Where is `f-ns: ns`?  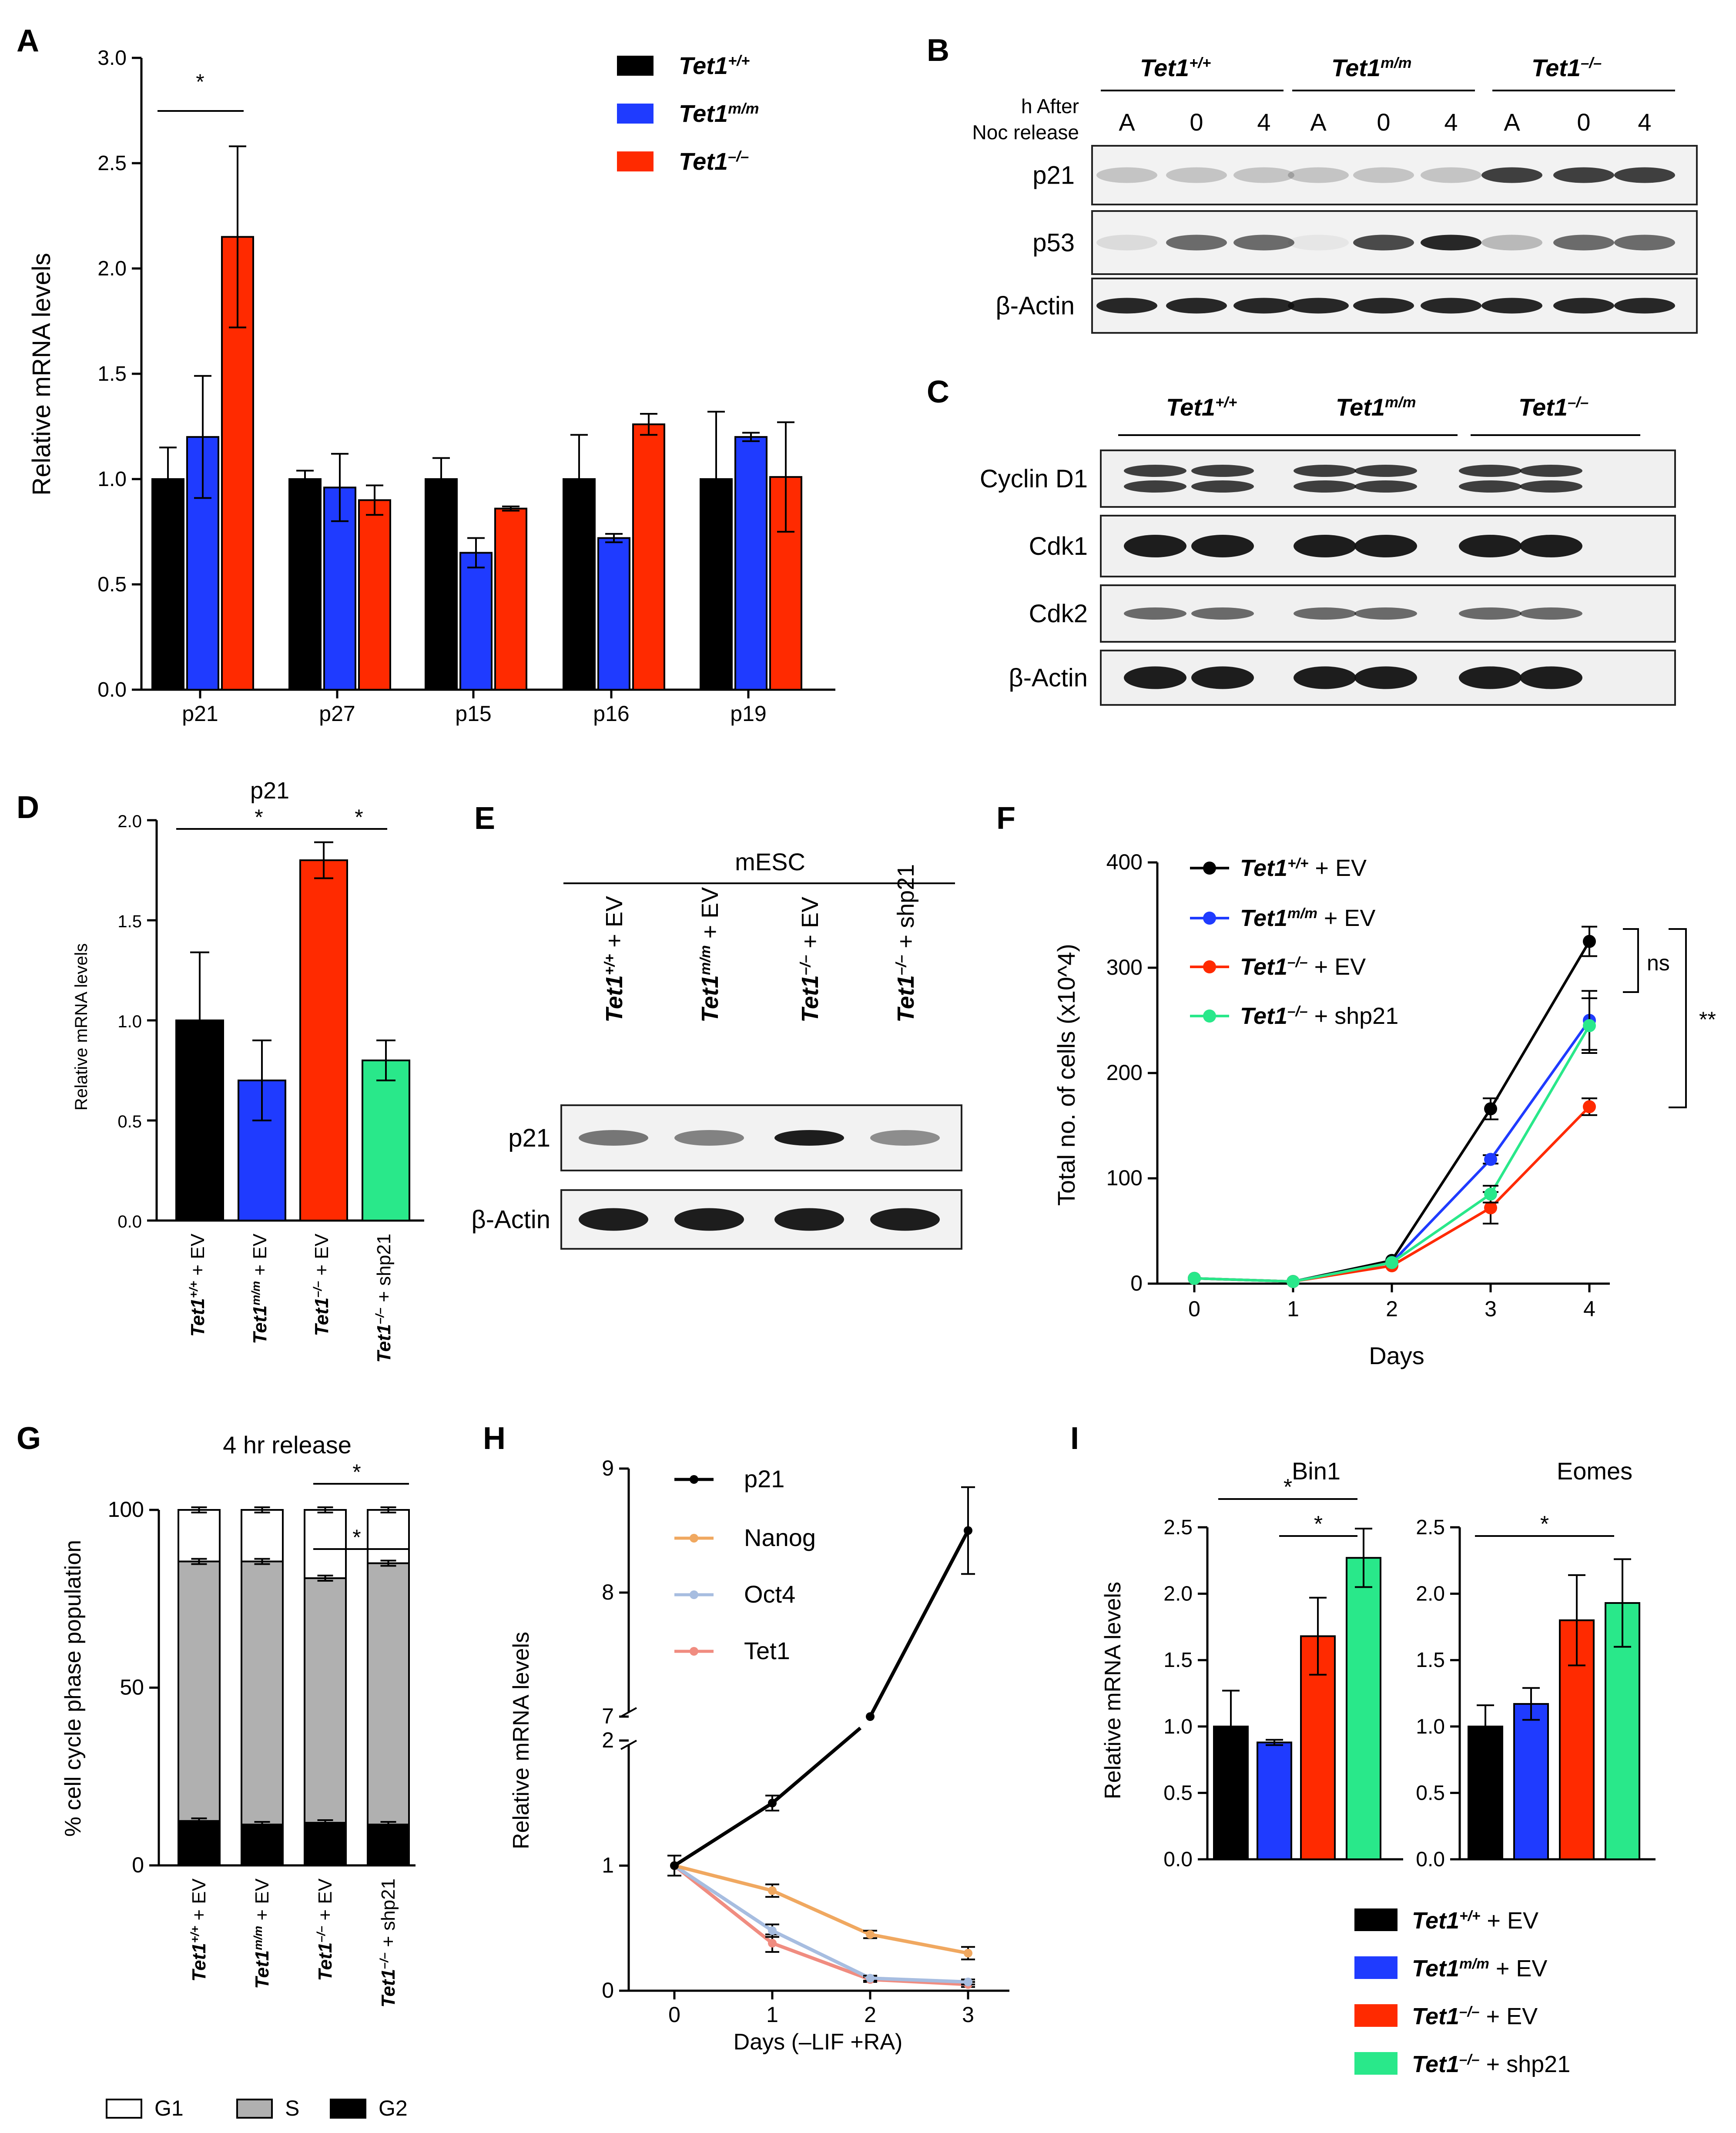 f-ns: ns is located at coordinates (1658, 963).